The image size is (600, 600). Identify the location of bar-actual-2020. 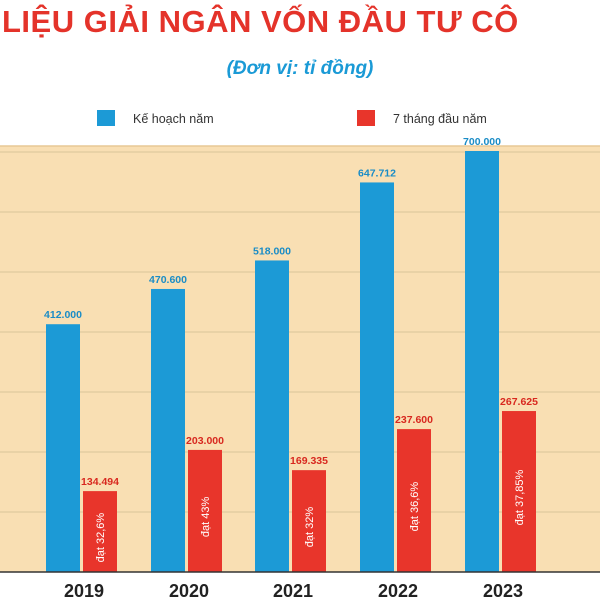
(205, 510).